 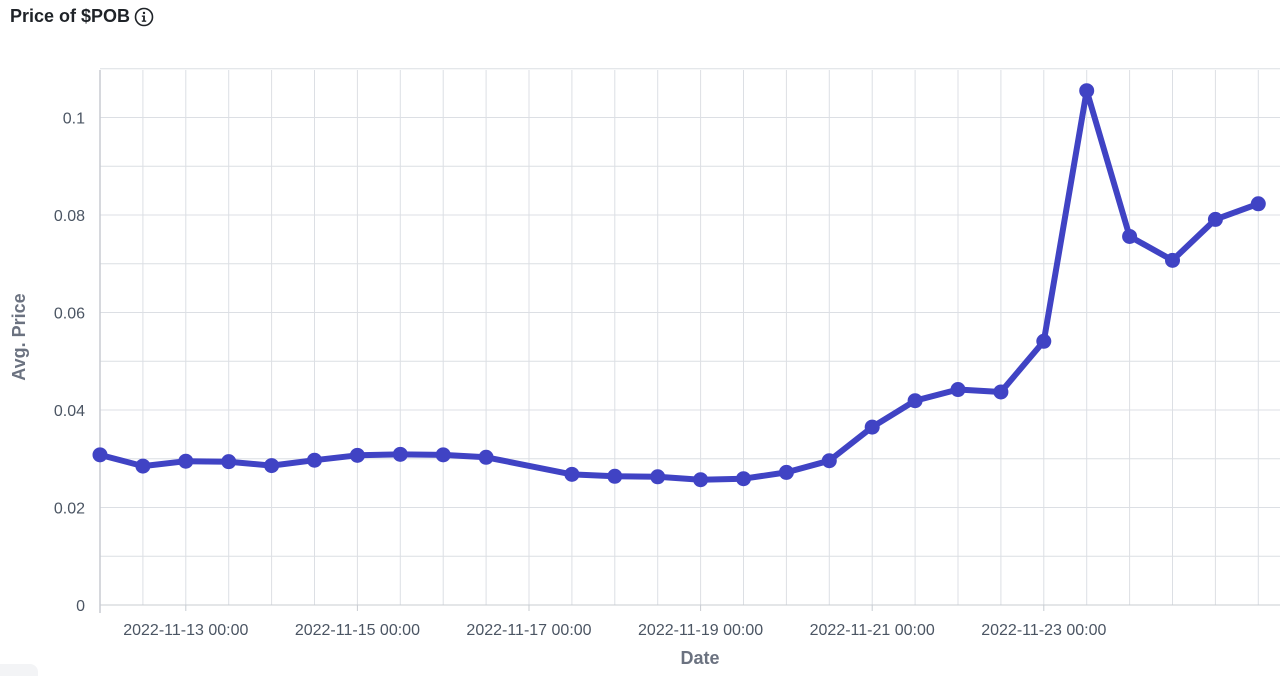 I want to click on x-tick-label: 2022-11-17 00:00, so click(x=528, y=630).